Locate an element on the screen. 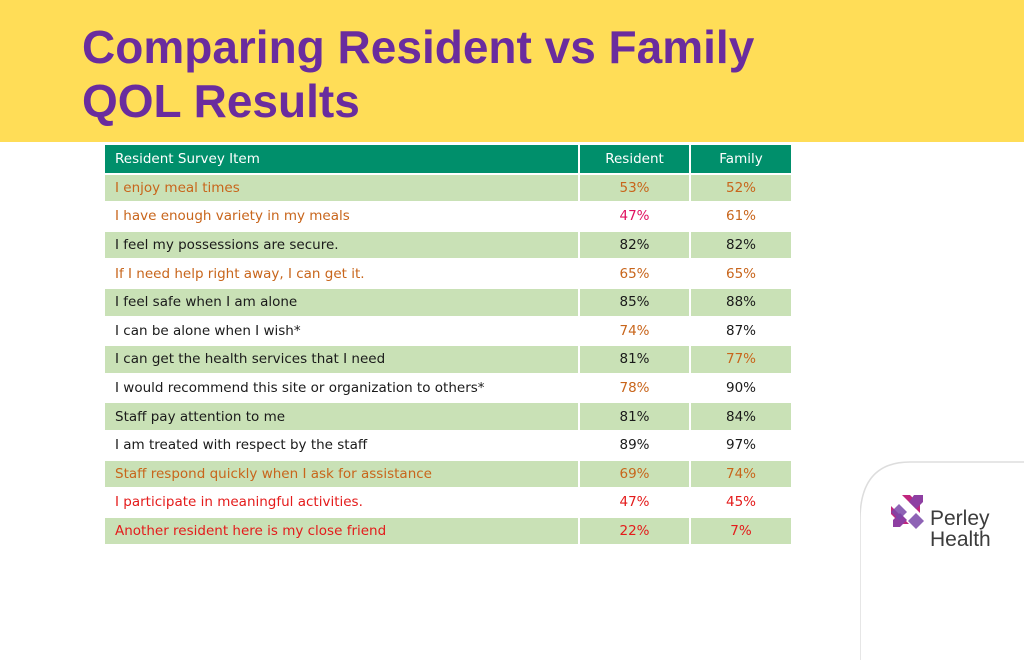 Image resolution: width=1024 pixels, height=660 pixels. table-row: I have enough variety in my meals 47% 61% is located at coordinates (449, 217).